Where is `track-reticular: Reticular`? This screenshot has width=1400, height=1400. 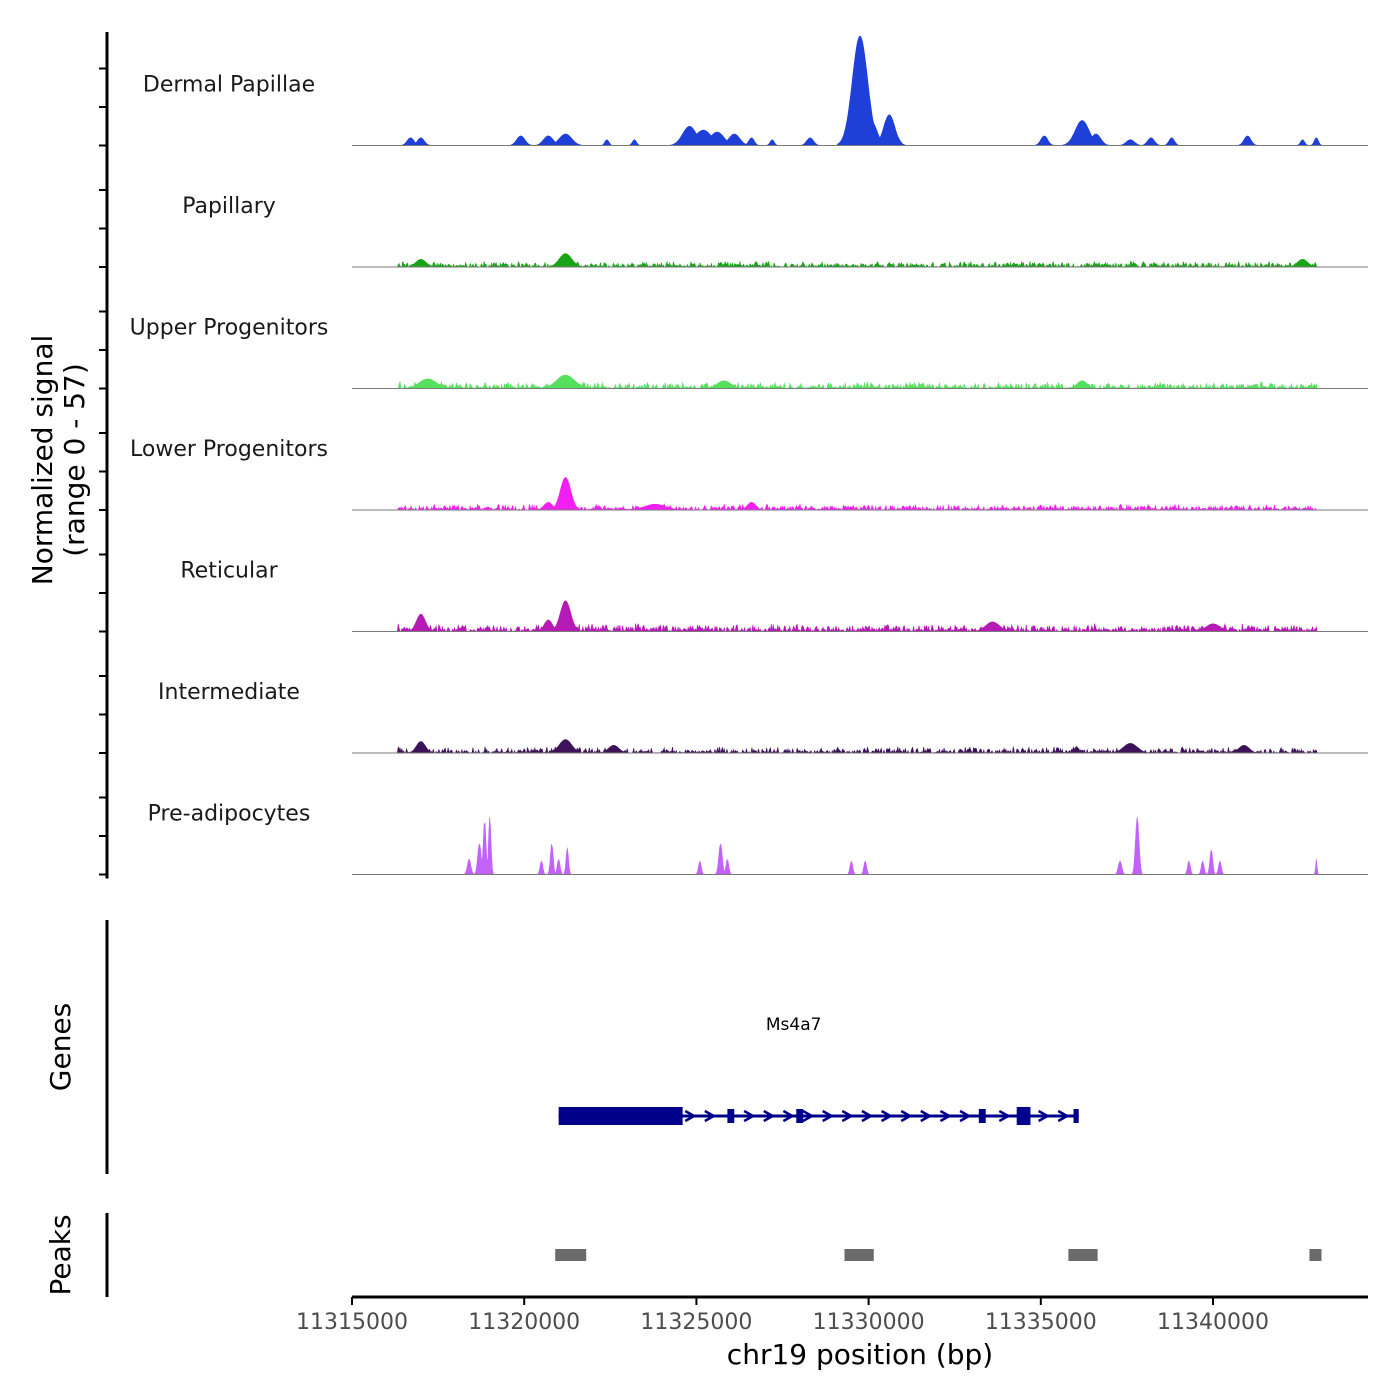
track-reticular: Reticular is located at coordinates (774, 596).